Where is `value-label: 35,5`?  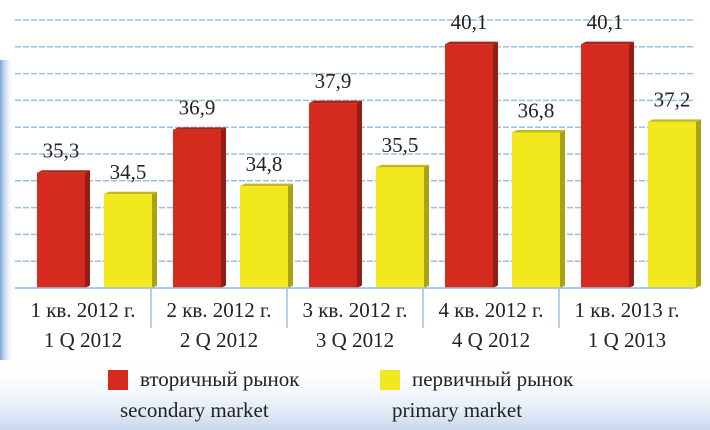
value-label: 35,5 is located at coordinates (400, 145).